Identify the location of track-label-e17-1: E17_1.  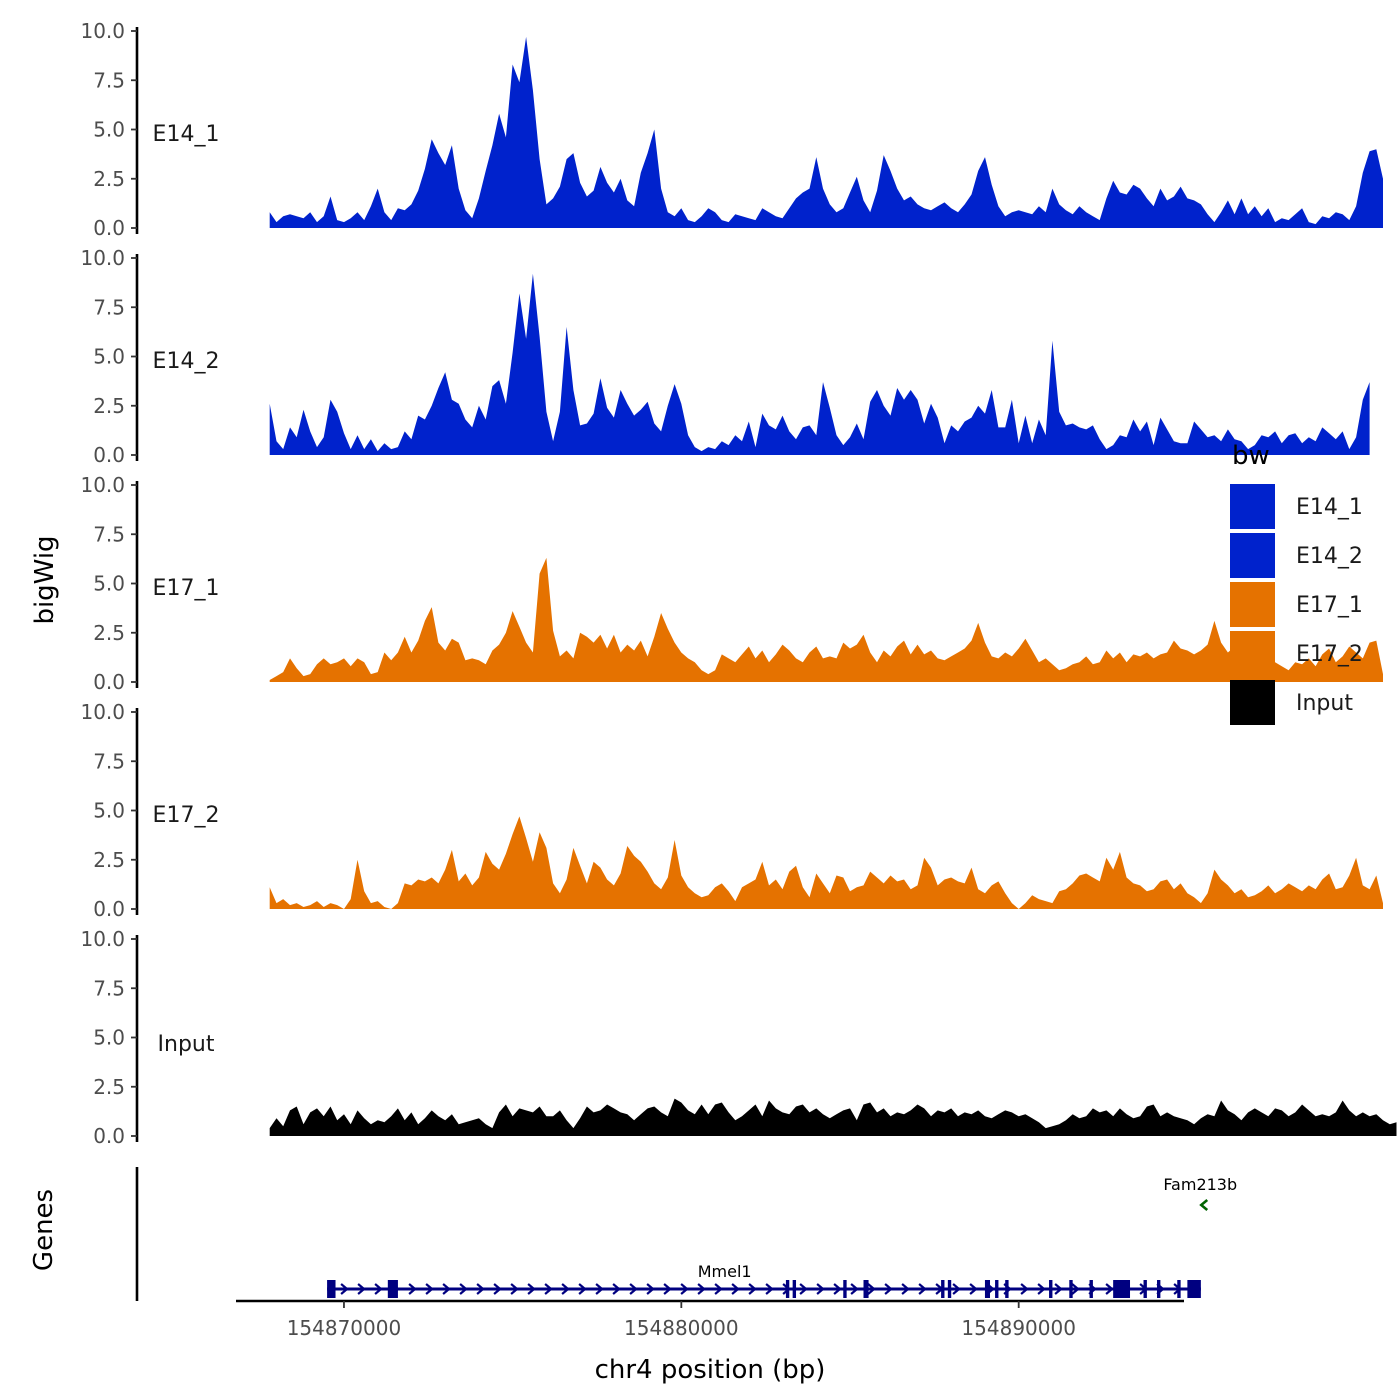
(186, 588).